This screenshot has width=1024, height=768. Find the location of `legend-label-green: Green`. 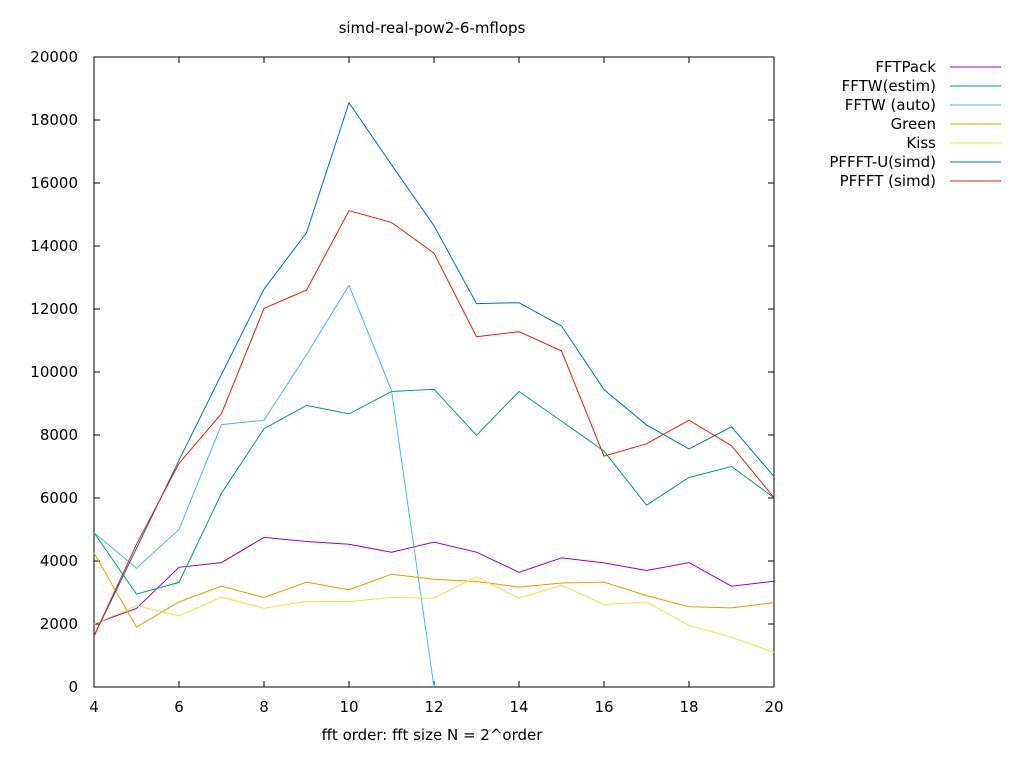

legend-label-green: Green is located at coordinates (913, 124).